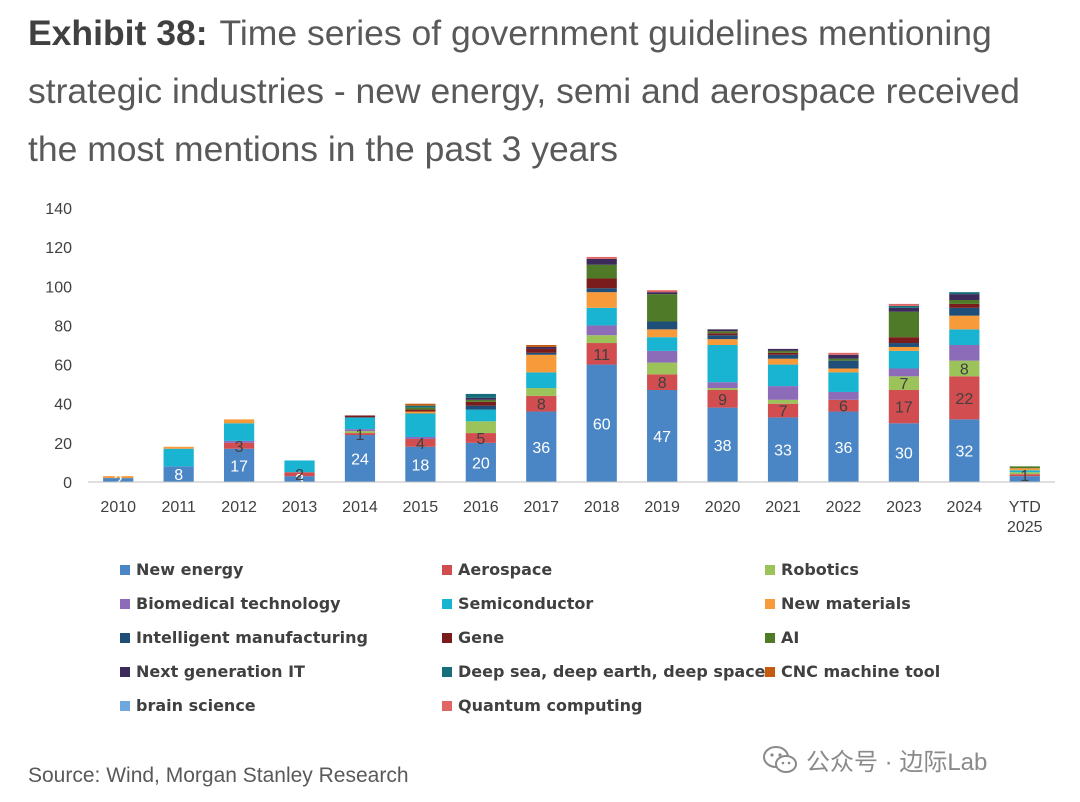 This screenshot has height=802, width=1080. What do you see at coordinates (63, 326) in the screenshot?
I see `y-tick-label: 80` at bounding box center [63, 326].